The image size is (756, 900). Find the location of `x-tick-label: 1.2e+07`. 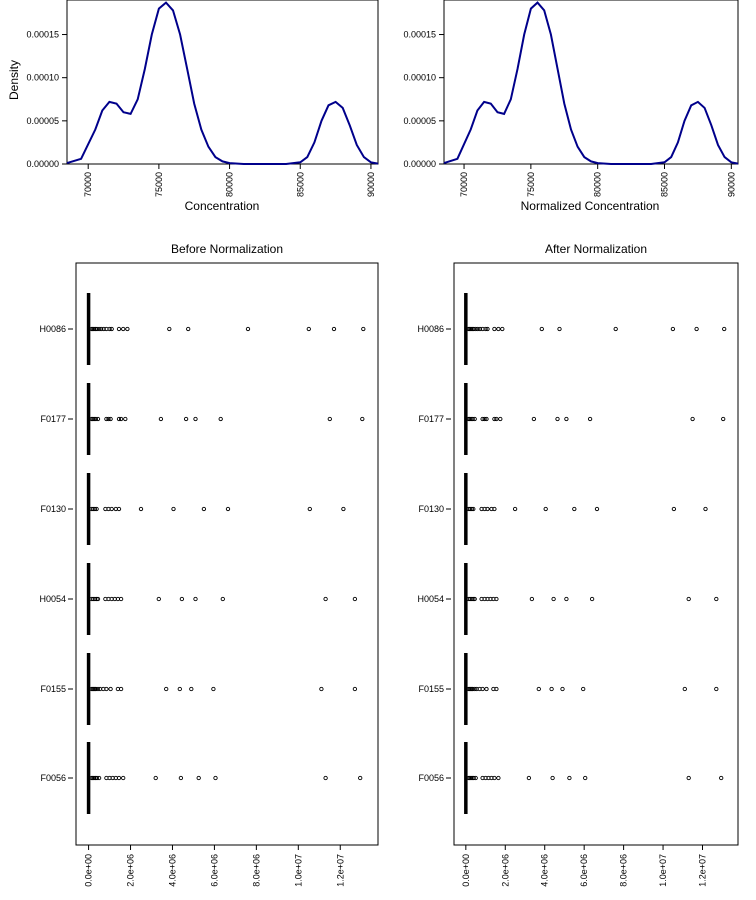

x-tick-label: 1.2e+07 is located at coordinates (340, 870).